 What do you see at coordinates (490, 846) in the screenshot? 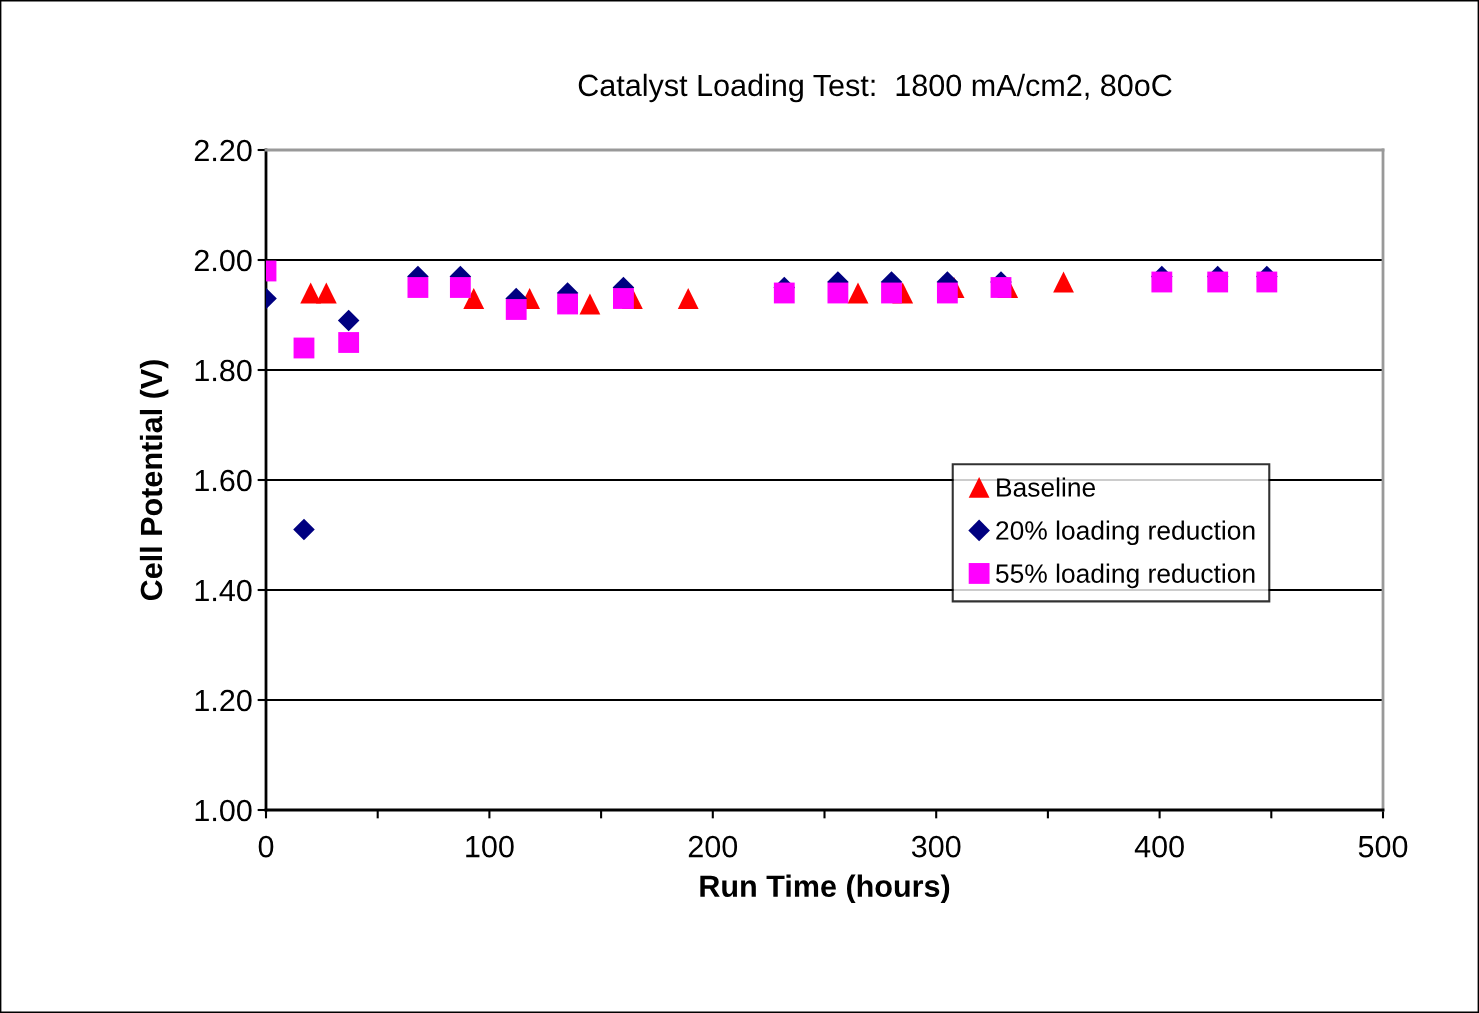
I see `x-tick-label: 100` at bounding box center [490, 846].